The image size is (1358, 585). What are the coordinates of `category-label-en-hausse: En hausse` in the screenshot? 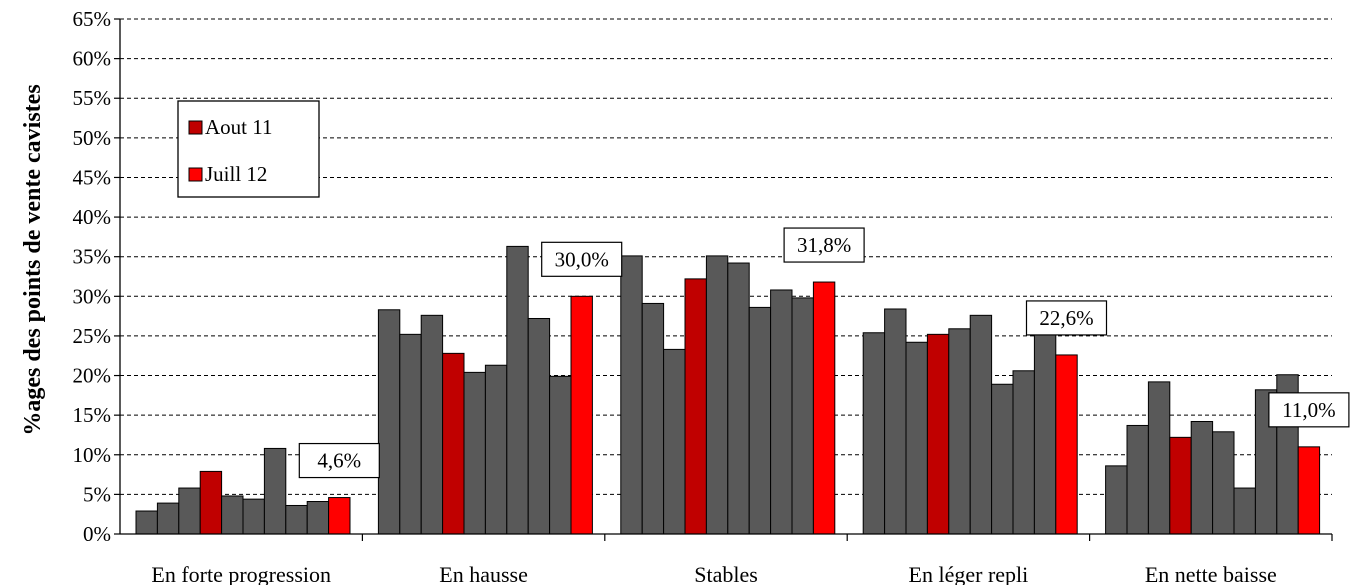 It's located at (483, 573).